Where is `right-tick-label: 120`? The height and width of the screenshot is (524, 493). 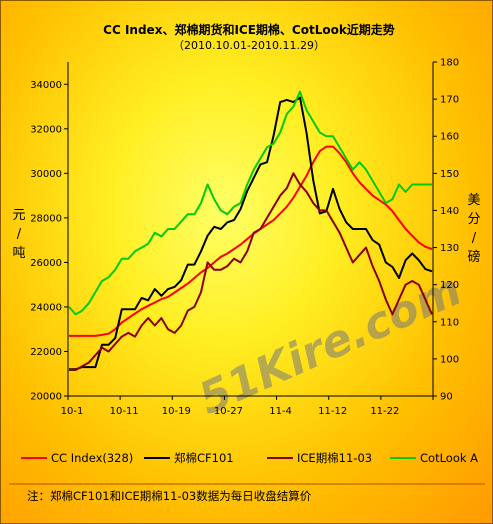
right-tick-label: 120 is located at coordinates (449, 285).